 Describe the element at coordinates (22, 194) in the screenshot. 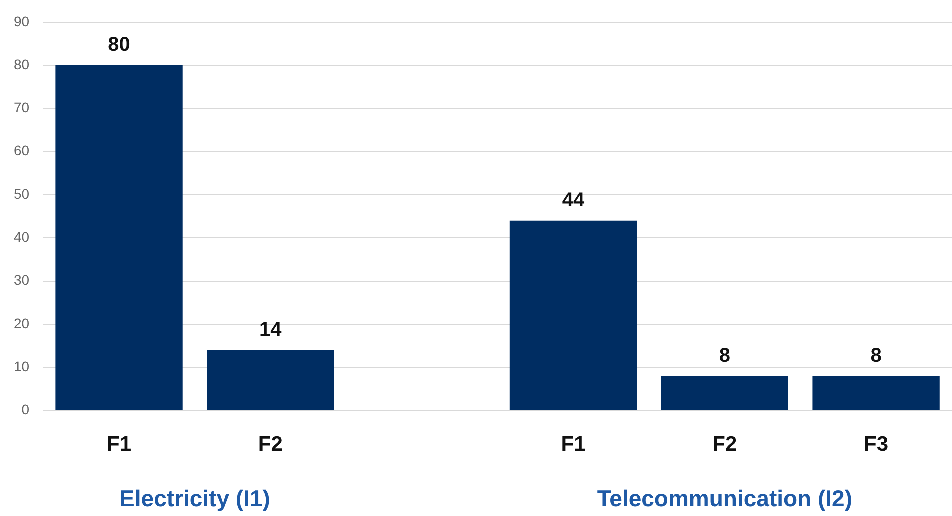

I see `y-tick-label: 50` at that location.